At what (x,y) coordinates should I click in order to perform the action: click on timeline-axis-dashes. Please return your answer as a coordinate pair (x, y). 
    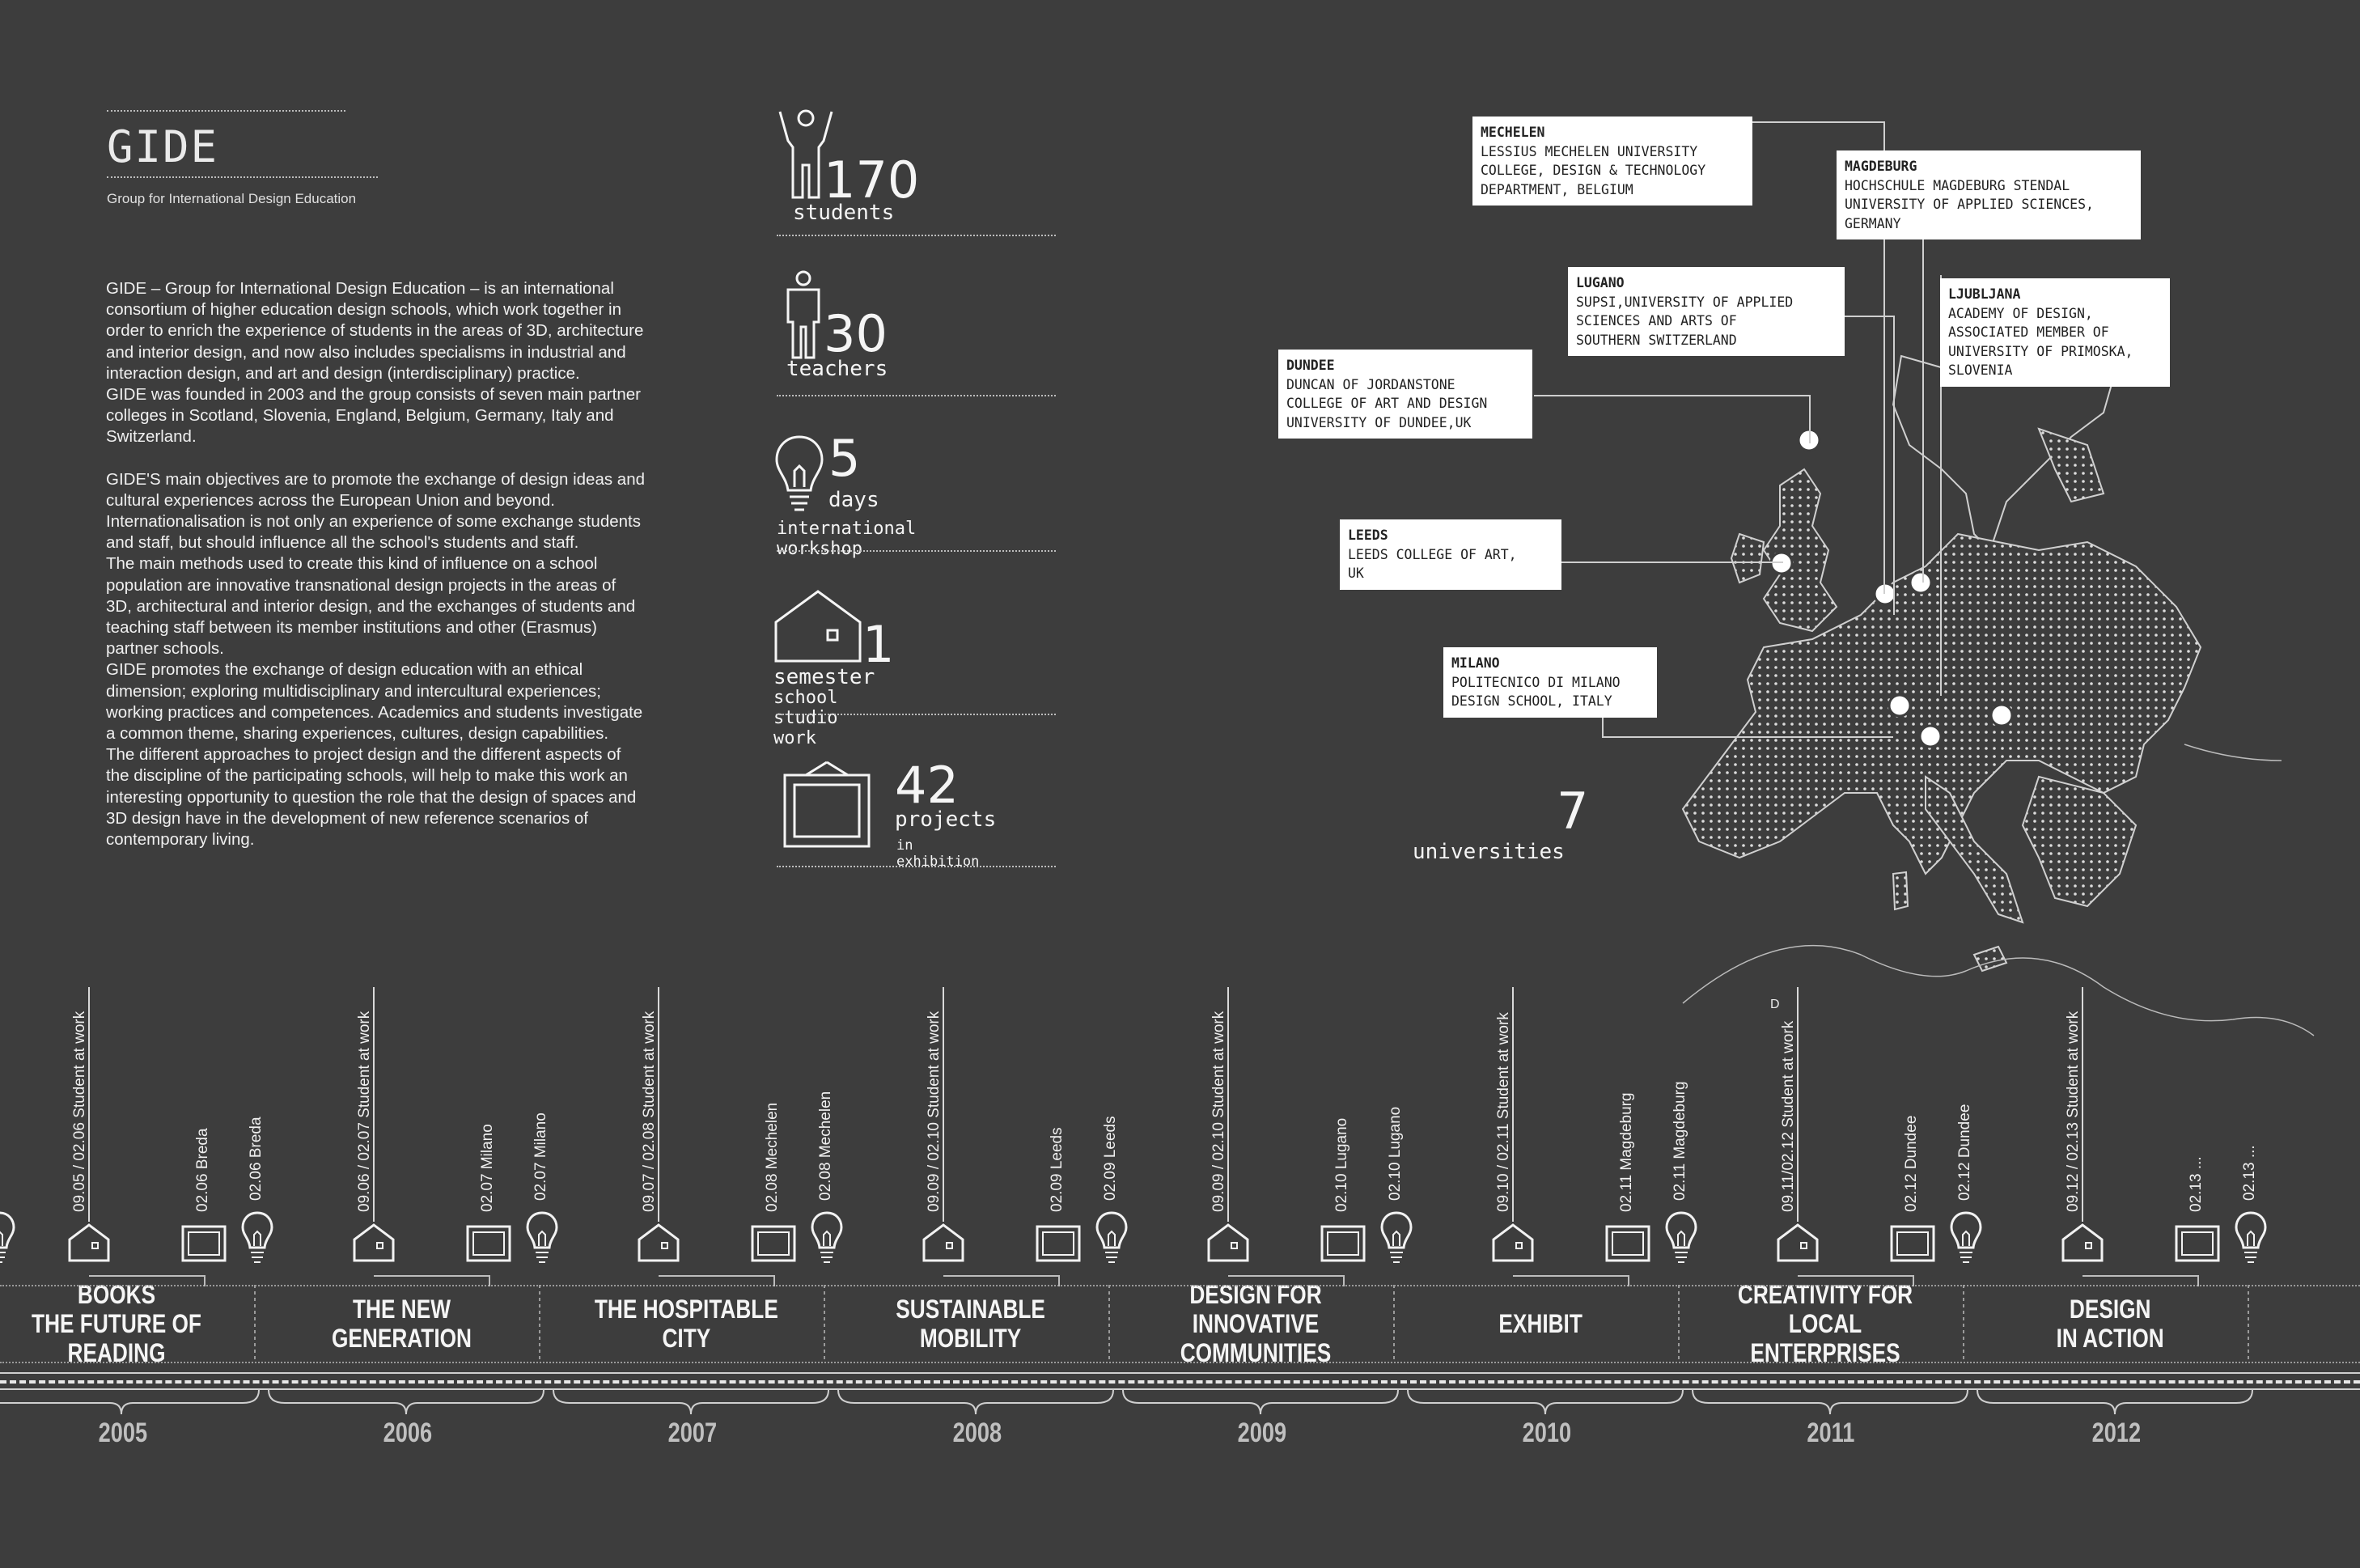
    Looking at the image, I should click on (1180, 1382).